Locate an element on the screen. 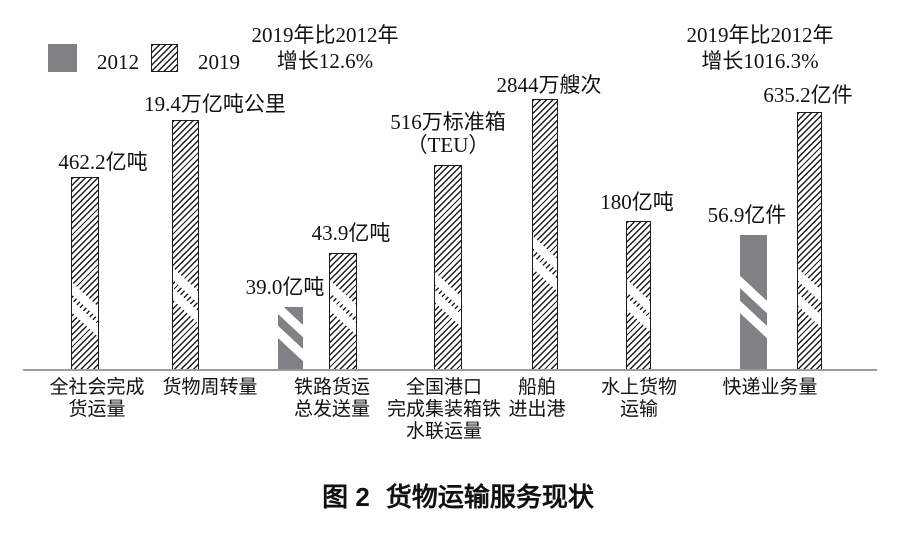 Image resolution: width=900 pixels, height=534 pixels. bar-society-freight-2019 is located at coordinates (85, 273).